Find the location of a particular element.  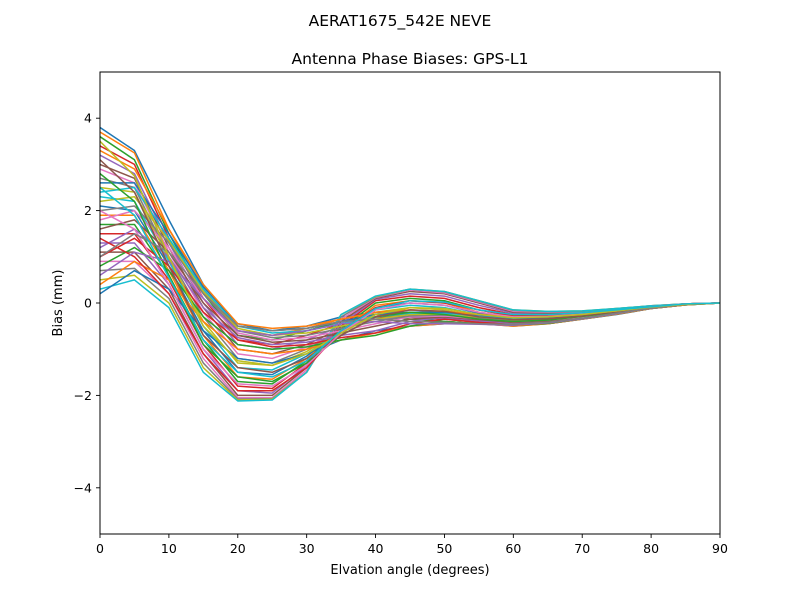

y-axis-ticks: −4 −2 0 2 4 is located at coordinates (87, 303).